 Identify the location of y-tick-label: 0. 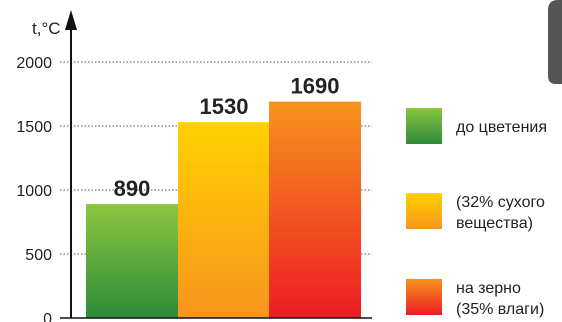
(47, 316).